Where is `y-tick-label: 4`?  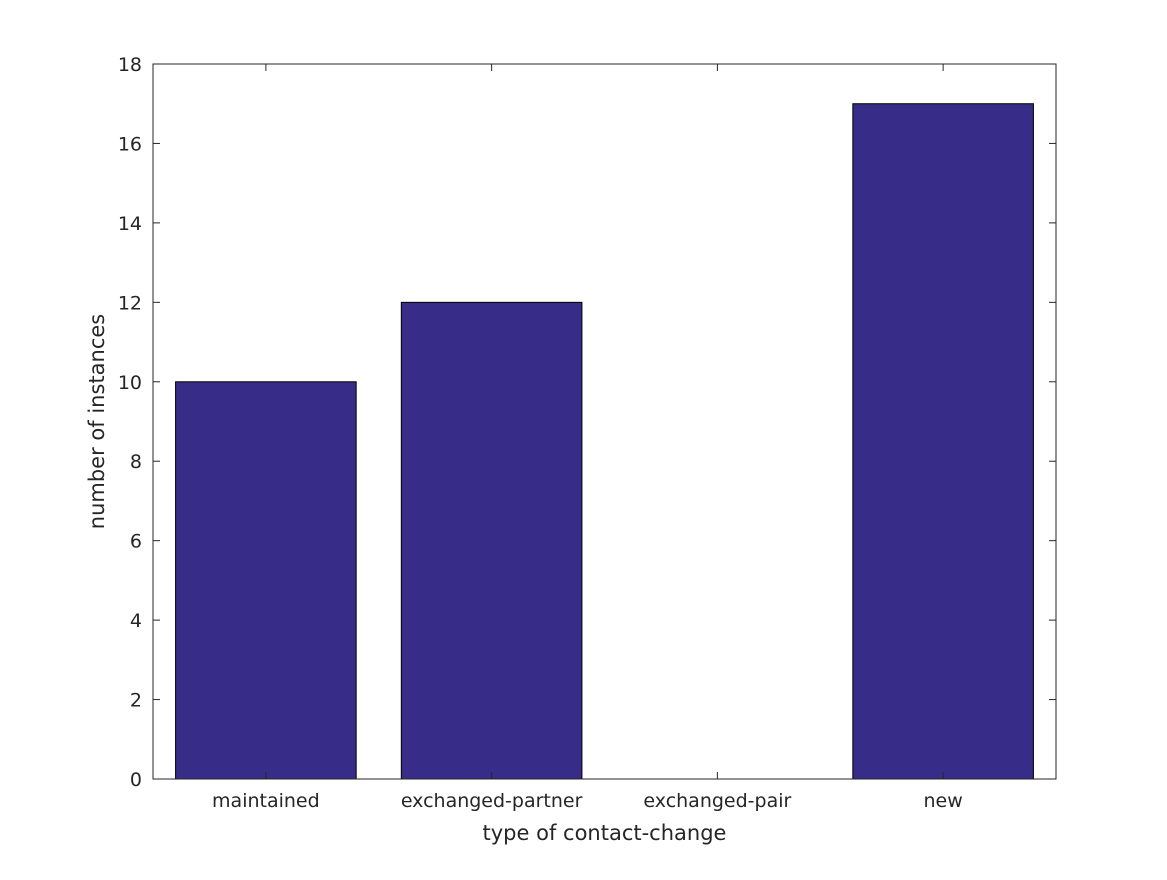
y-tick-label: 4 is located at coordinates (136, 621).